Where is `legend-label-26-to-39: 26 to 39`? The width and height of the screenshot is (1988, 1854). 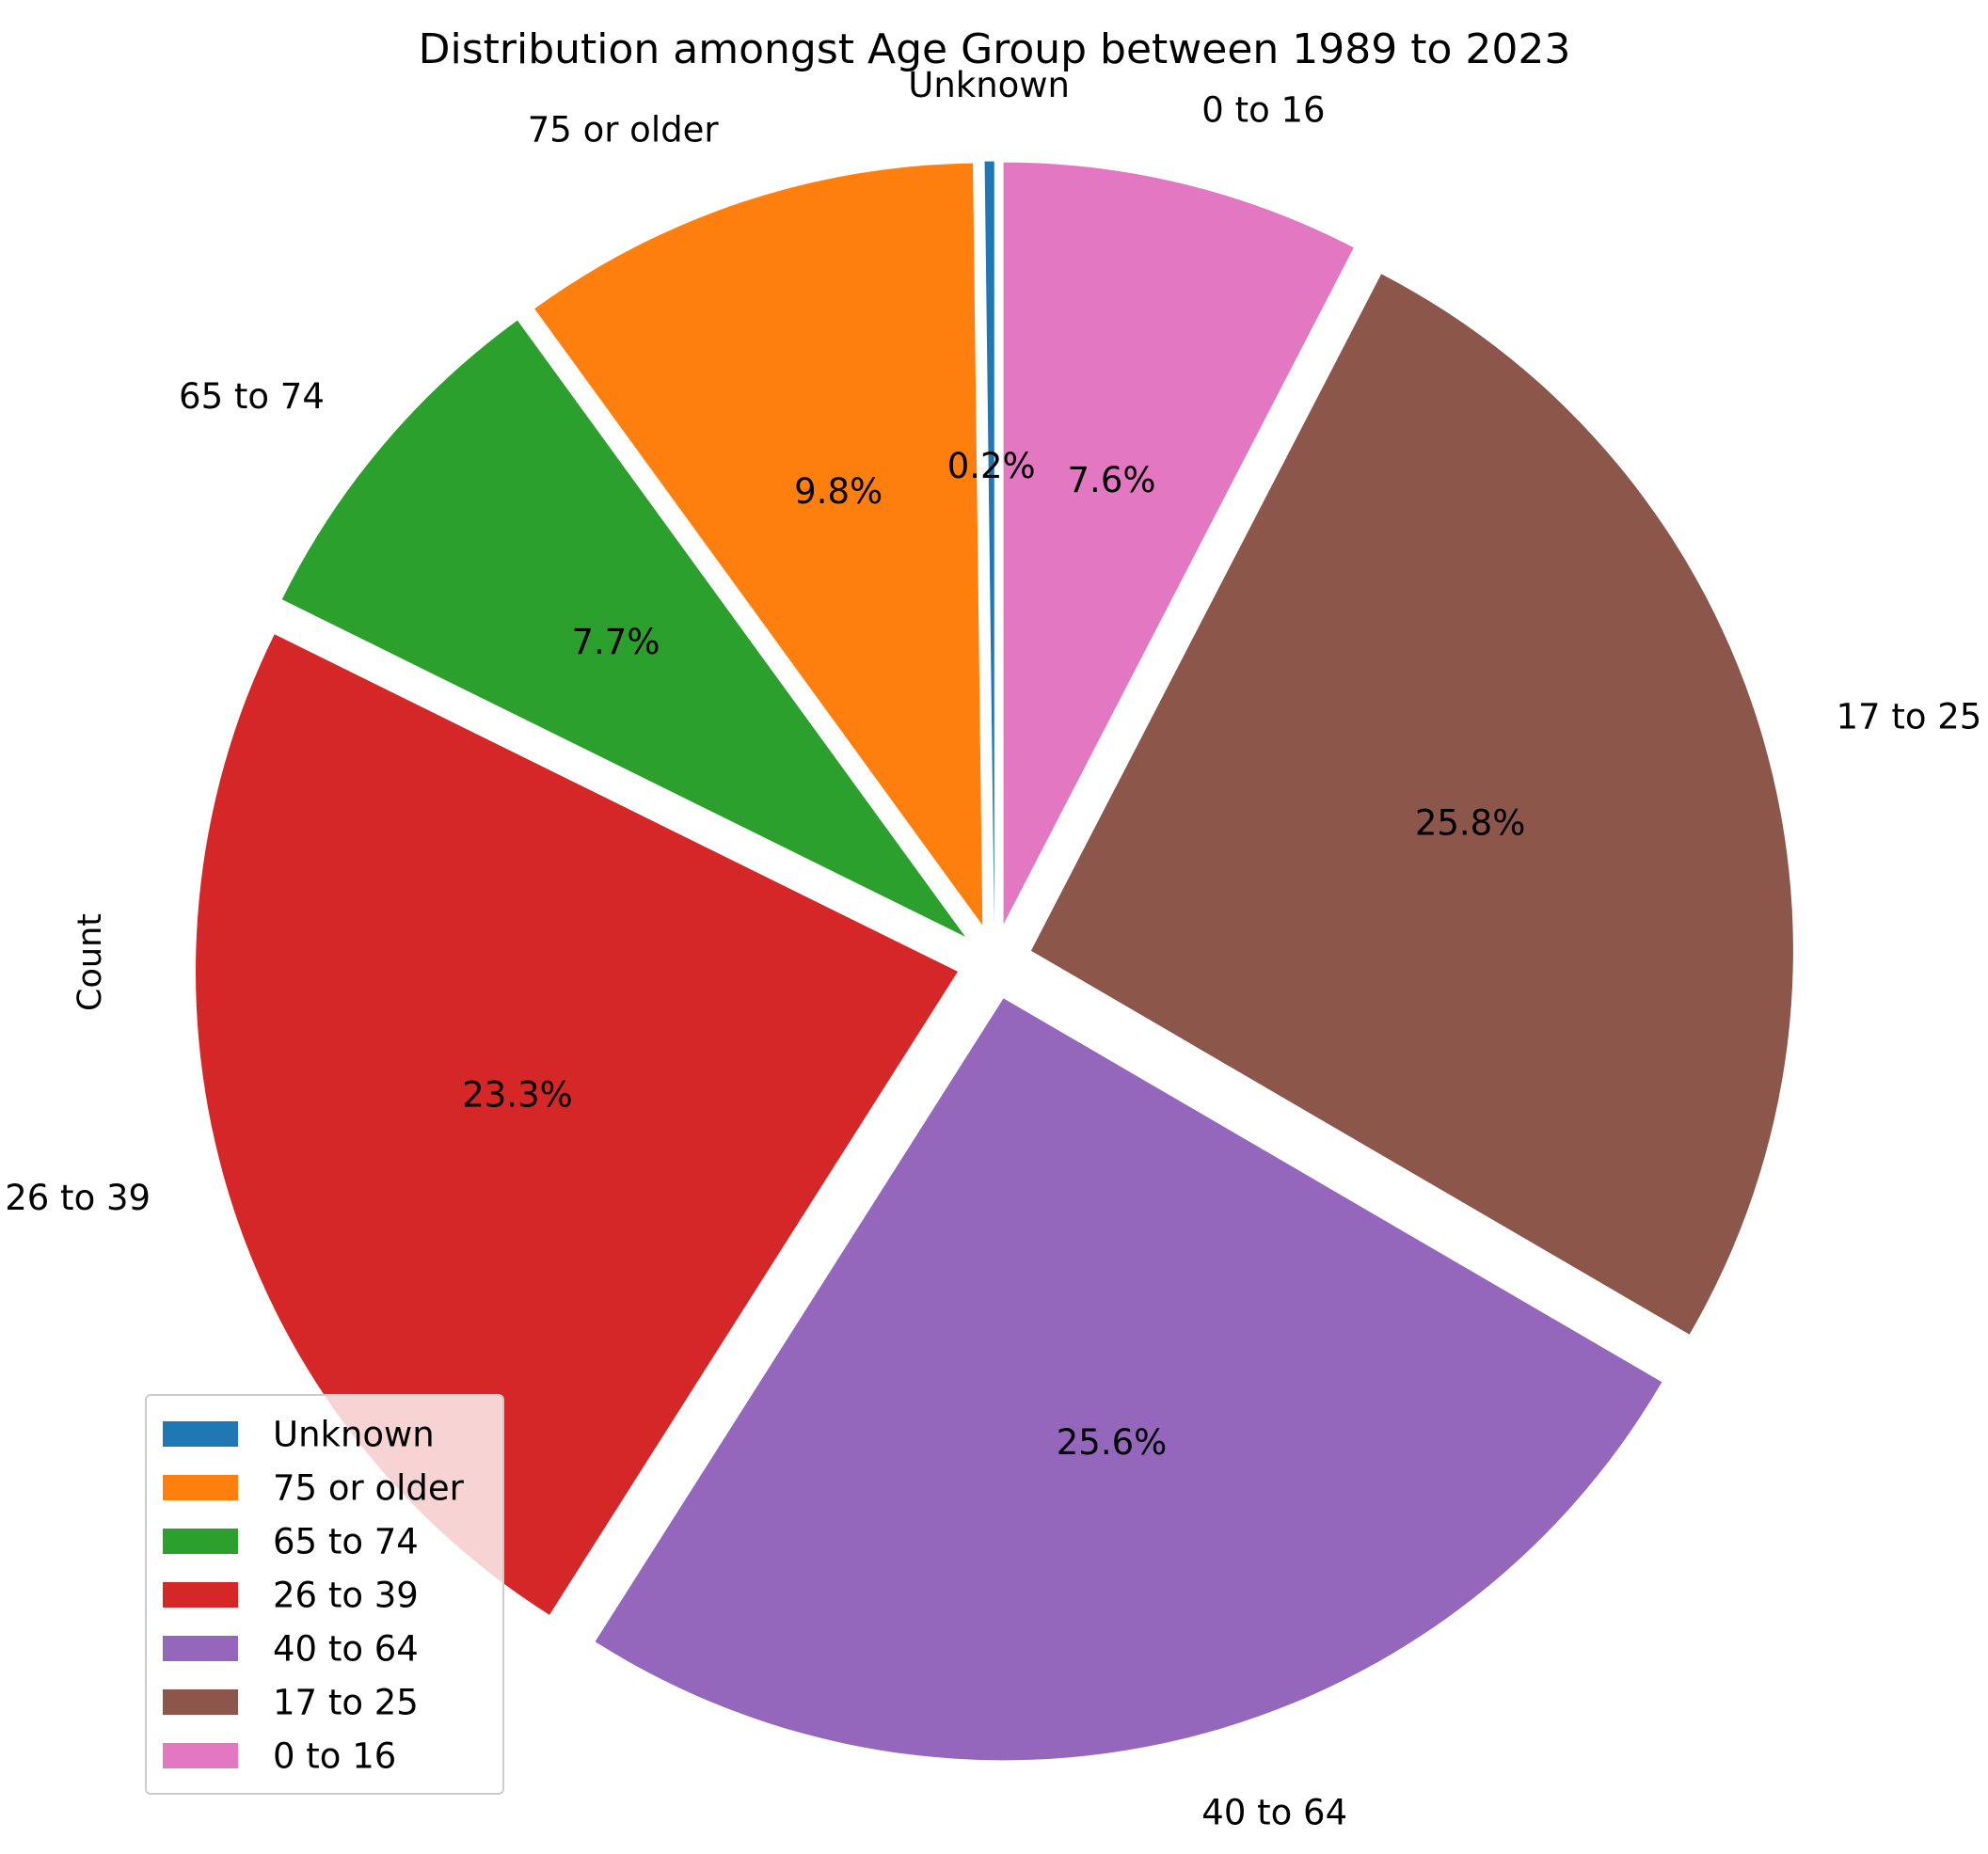
legend-label-26-to-39: 26 to 39 is located at coordinates (346, 1596).